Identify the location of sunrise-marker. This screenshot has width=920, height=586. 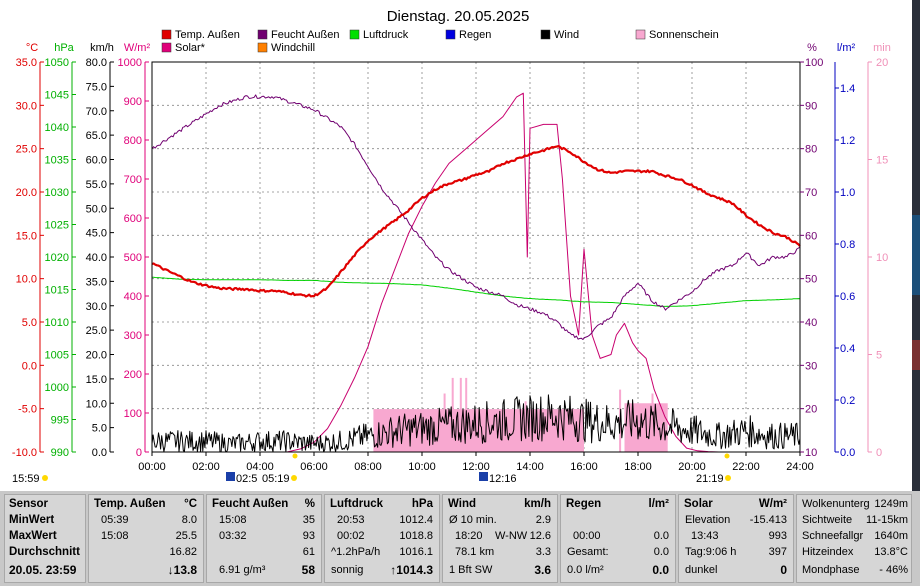
(230, 476).